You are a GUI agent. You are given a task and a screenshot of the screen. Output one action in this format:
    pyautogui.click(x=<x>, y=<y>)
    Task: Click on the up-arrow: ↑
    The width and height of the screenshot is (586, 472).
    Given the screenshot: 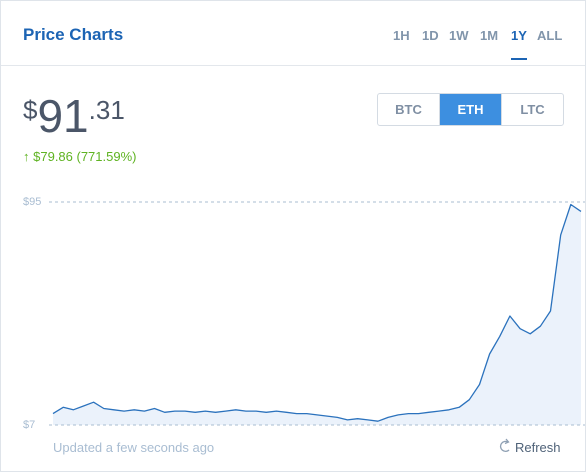 What is the action you would take?
    pyautogui.click(x=28, y=156)
    